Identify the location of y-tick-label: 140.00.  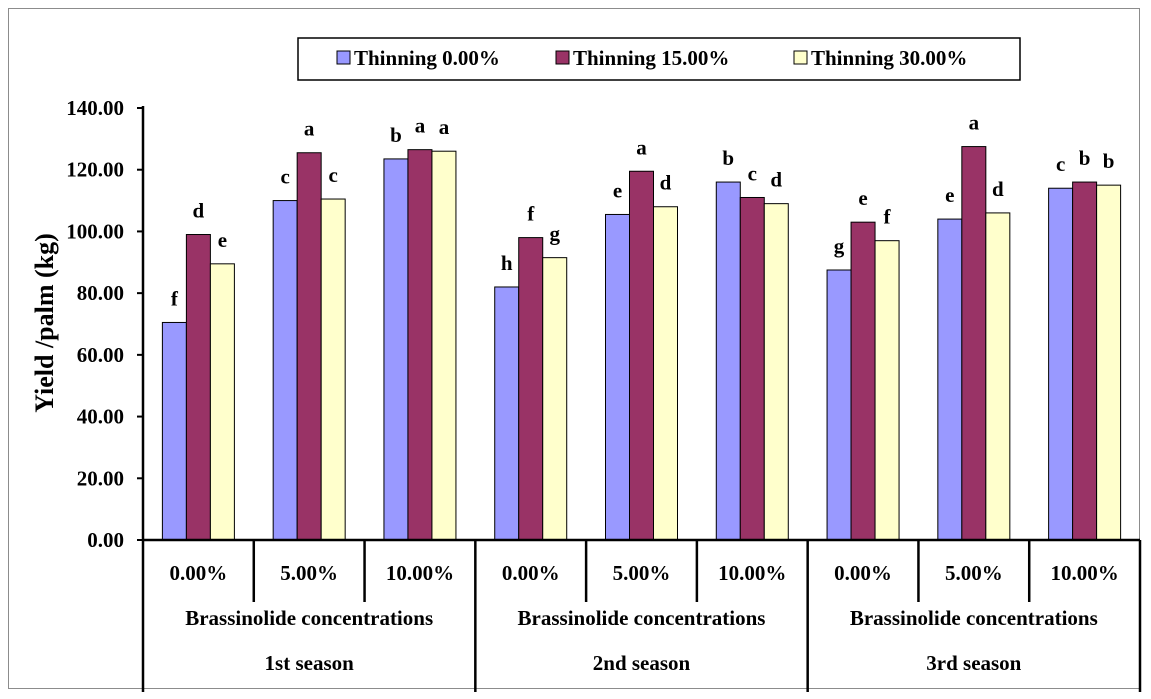
(95, 108).